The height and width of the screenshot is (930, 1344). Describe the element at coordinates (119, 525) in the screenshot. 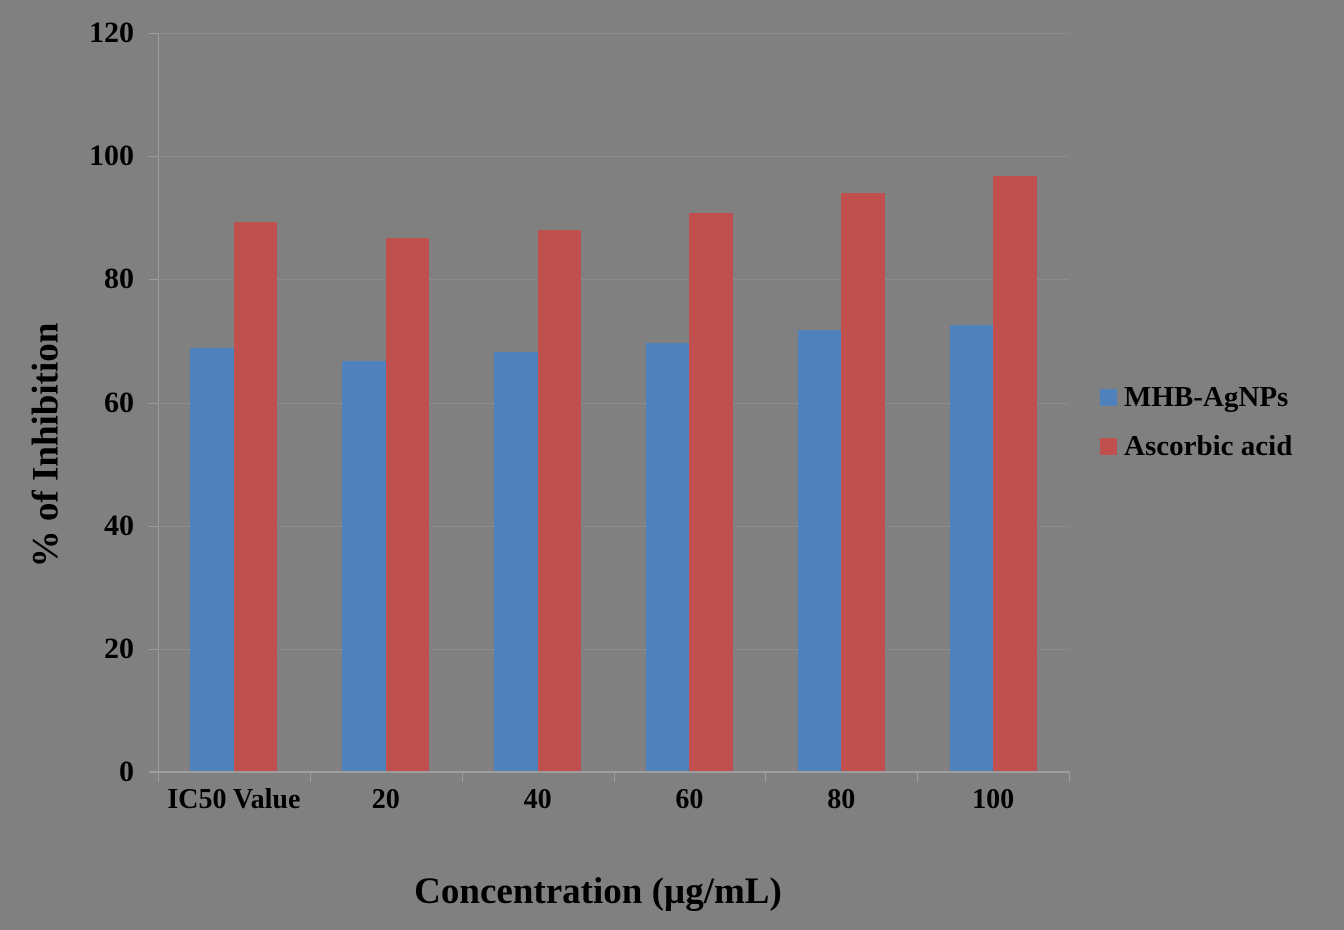

I see `y-tick-label: 40` at that location.